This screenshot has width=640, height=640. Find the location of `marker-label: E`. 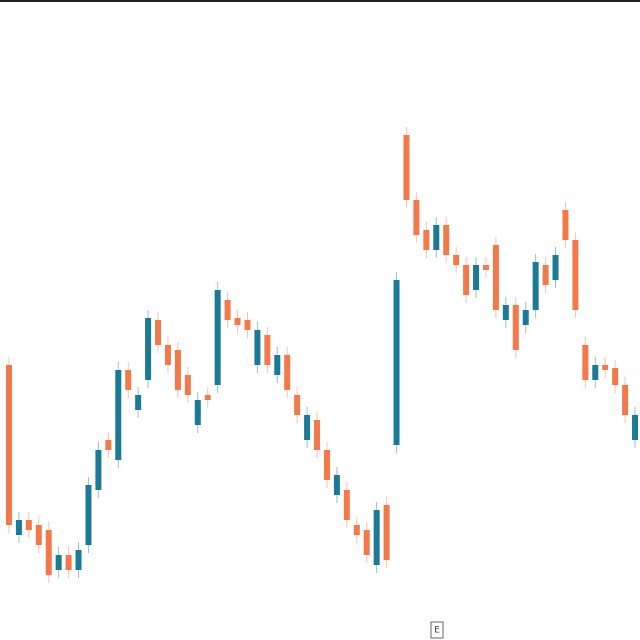

marker-label: E is located at coordinates (437, 631).